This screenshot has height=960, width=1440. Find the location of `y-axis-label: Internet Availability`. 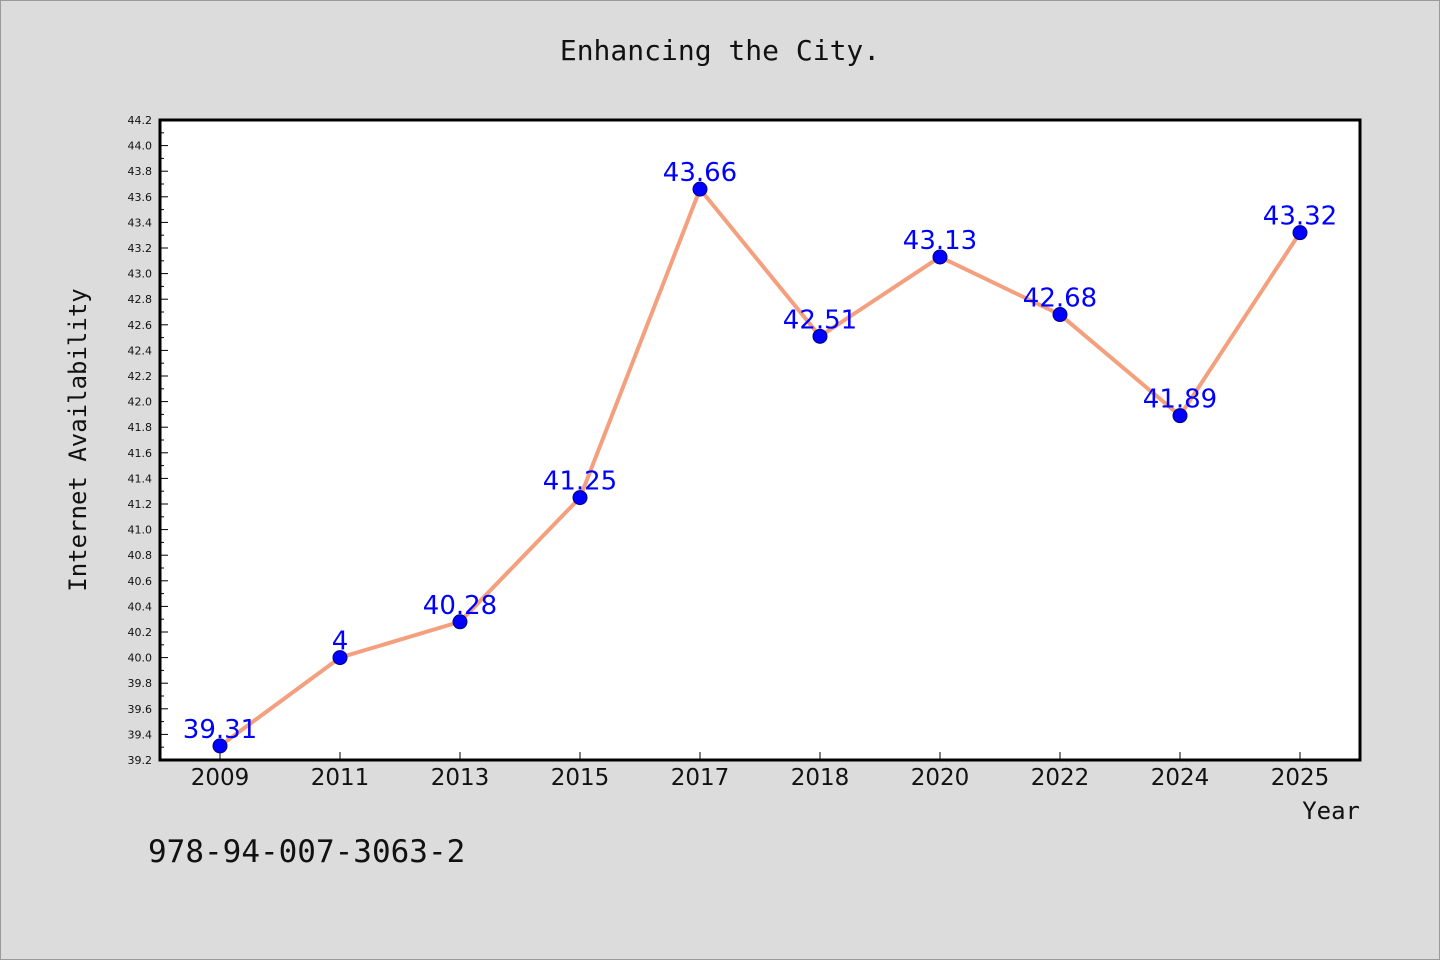

y-axis-label: Internet Availability is located at coordinates (78, 439).